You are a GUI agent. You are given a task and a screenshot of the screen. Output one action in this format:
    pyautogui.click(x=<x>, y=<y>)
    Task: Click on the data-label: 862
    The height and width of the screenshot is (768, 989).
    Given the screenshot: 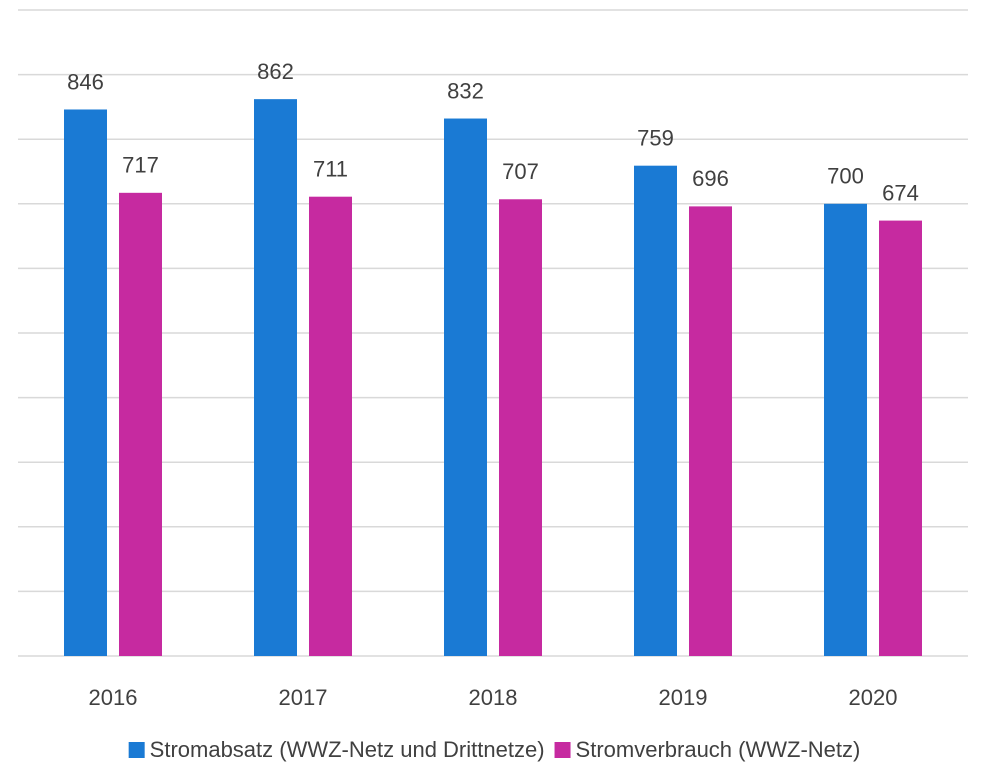 What is the action you would take?
    pyautogui.click(x=275, y=71)
    